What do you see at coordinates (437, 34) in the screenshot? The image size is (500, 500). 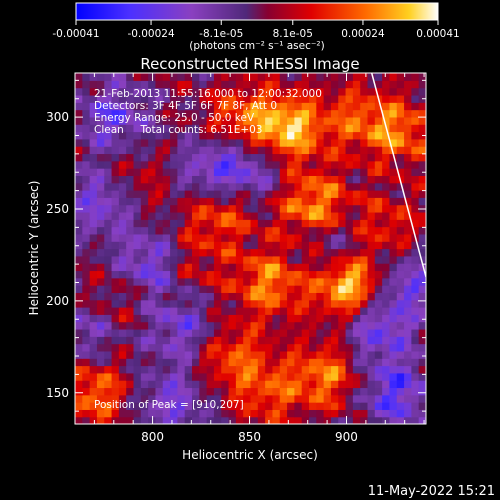 I see `colorbar-tick-label: 0.00041` at bounding box center [437, 34].